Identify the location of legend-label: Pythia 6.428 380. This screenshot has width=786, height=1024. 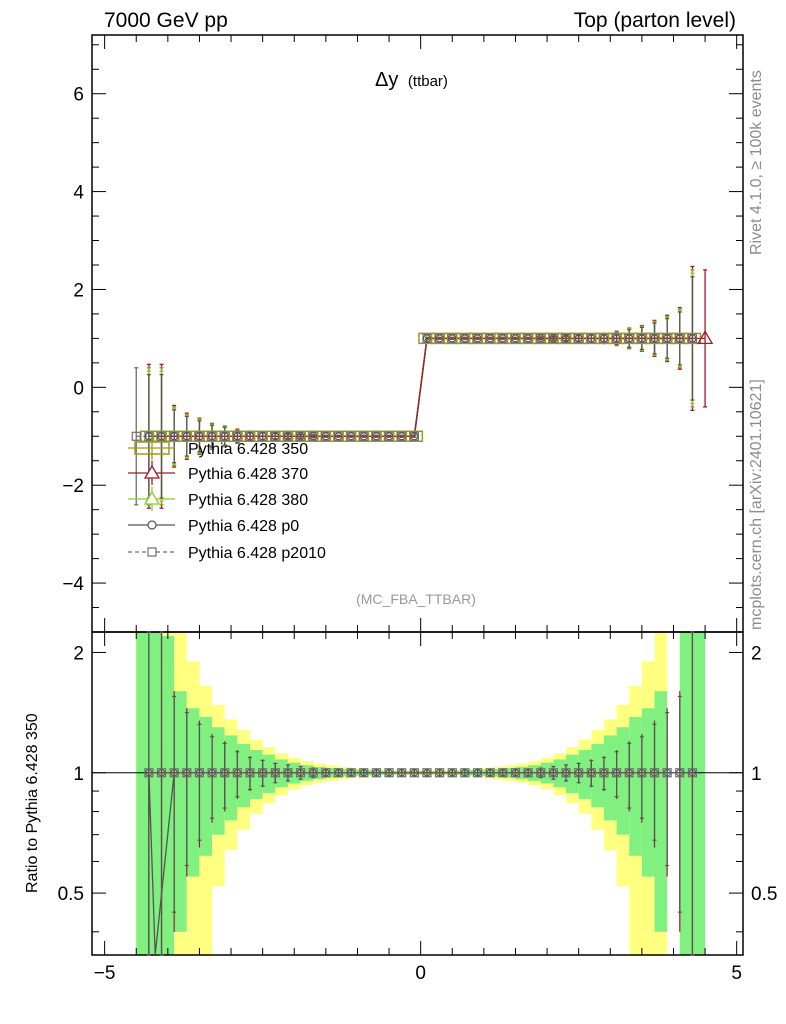
(248, 500).